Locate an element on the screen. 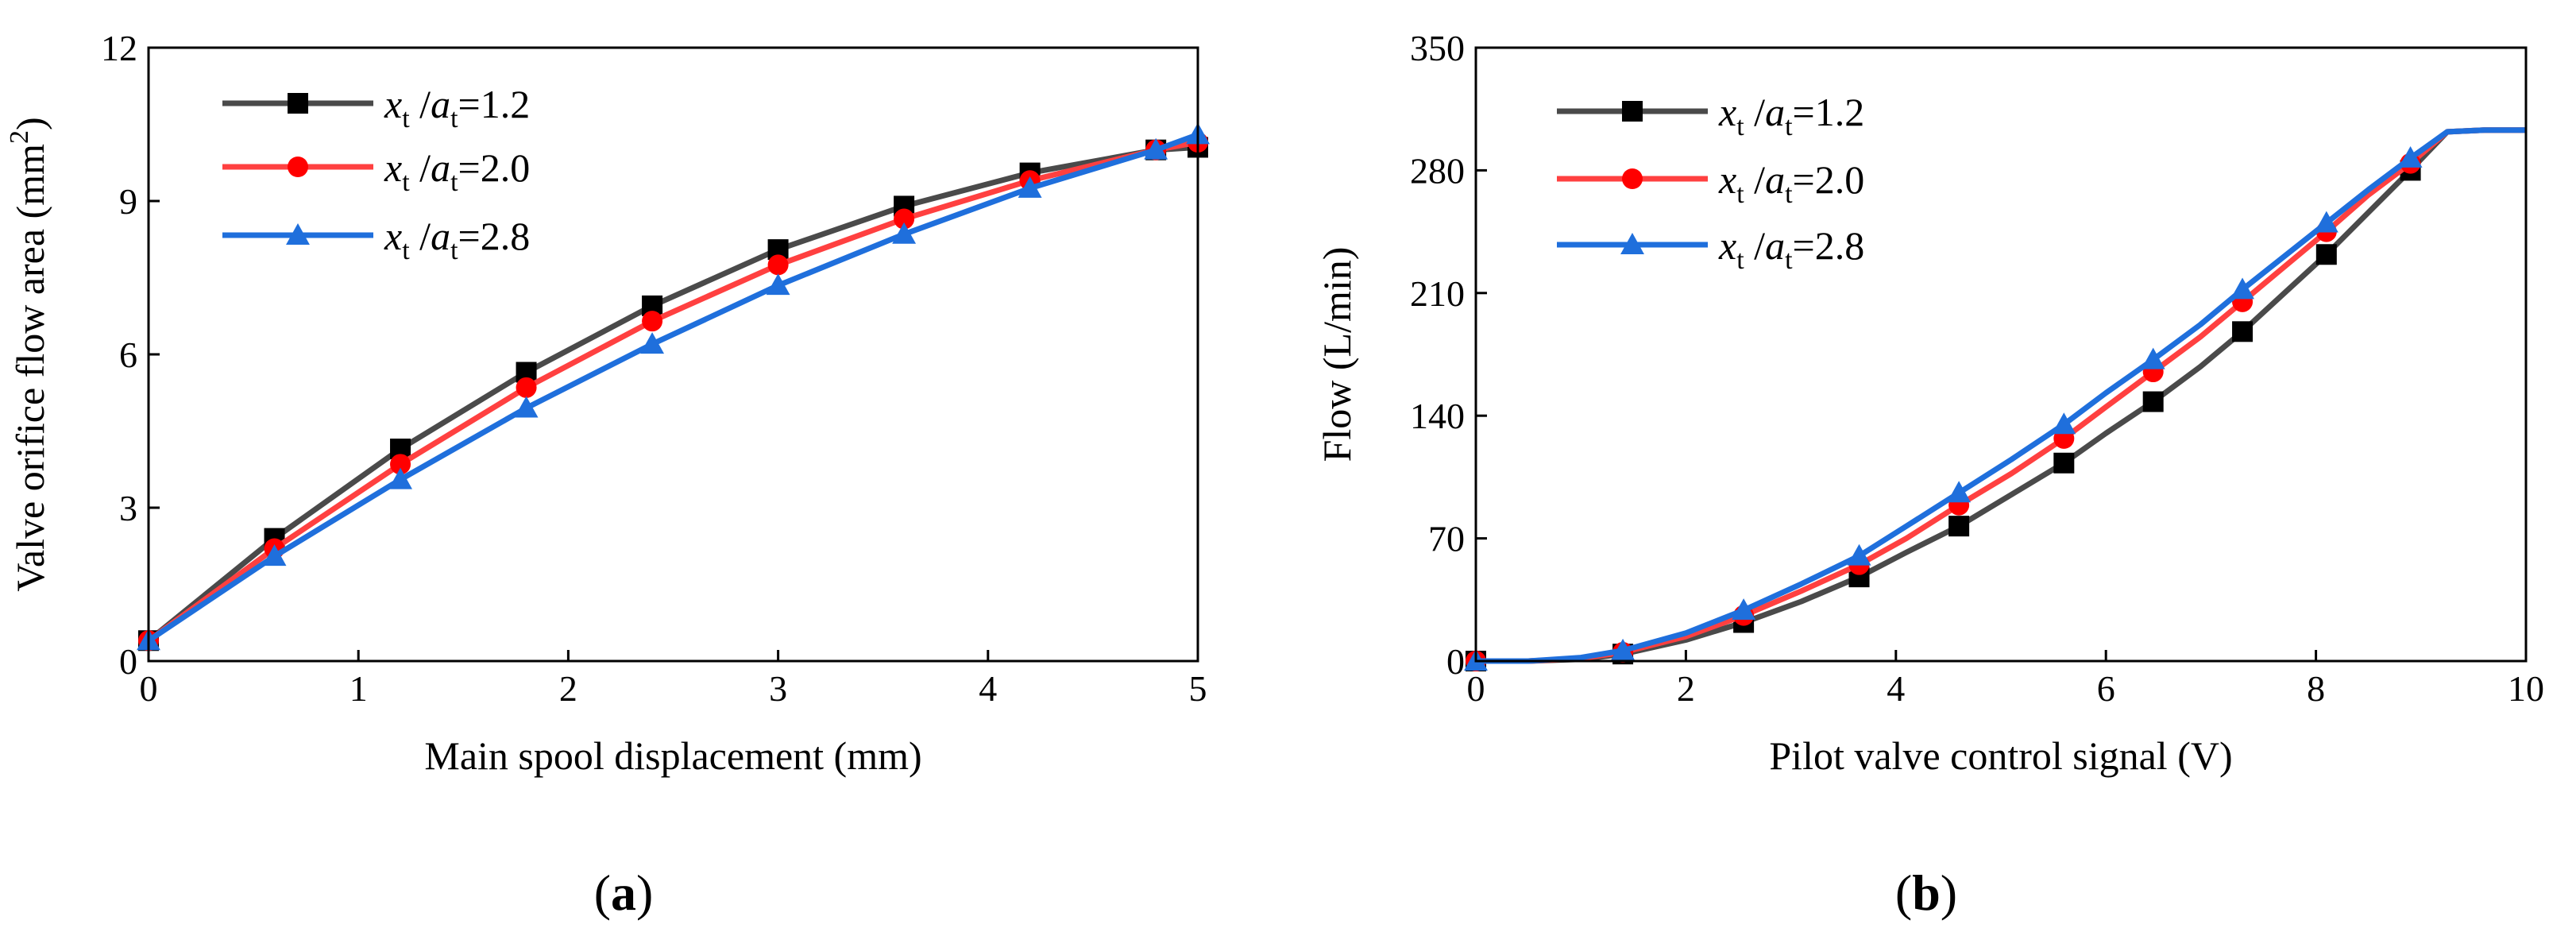 The image size is (2576, 932). panel-a-y-tick-label: 3 is located at coordinates (128, 508).